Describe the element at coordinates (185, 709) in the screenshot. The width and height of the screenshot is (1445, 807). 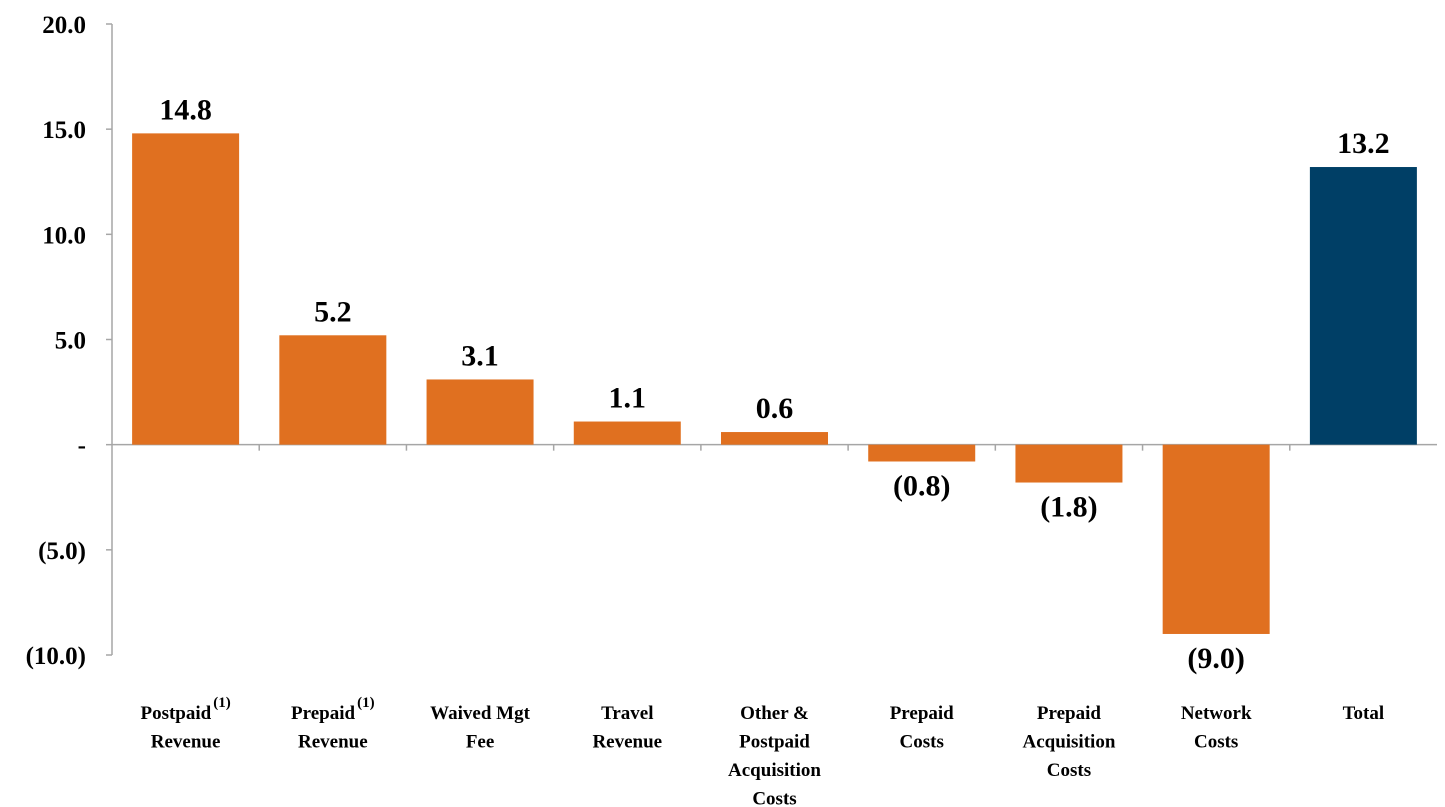
I see `category-label-line: Postpaid (1)` at that location.